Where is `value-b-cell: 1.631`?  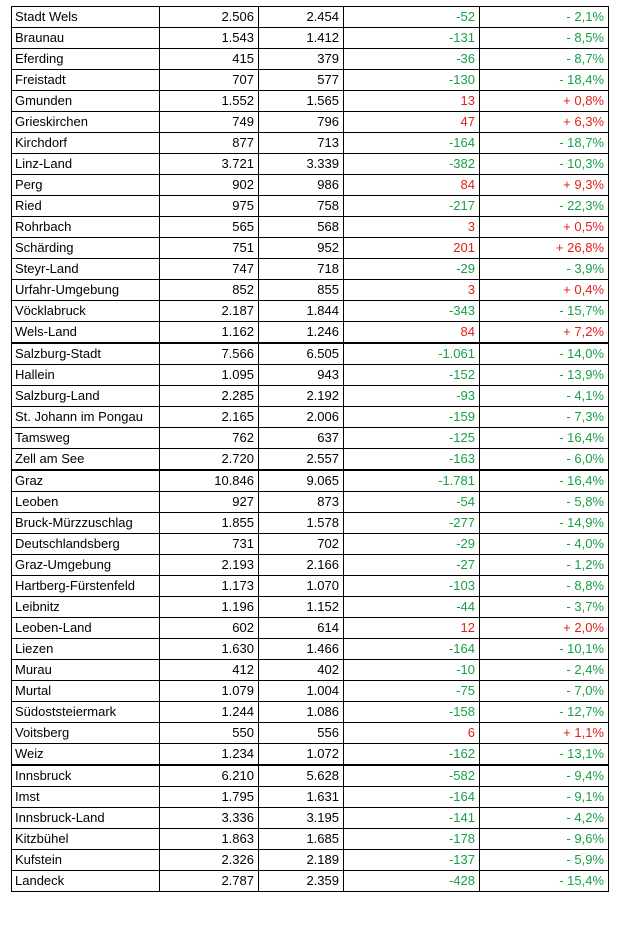
value-b-cell: 1.631 is located at coordinates (301, 797).